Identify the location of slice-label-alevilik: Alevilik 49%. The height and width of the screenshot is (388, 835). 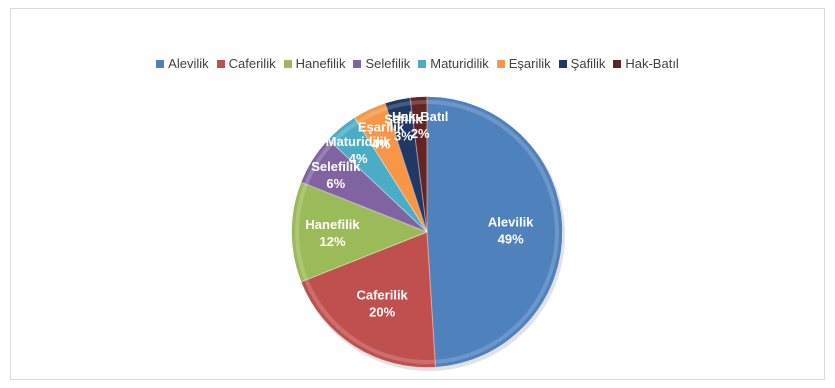
(511, 230).